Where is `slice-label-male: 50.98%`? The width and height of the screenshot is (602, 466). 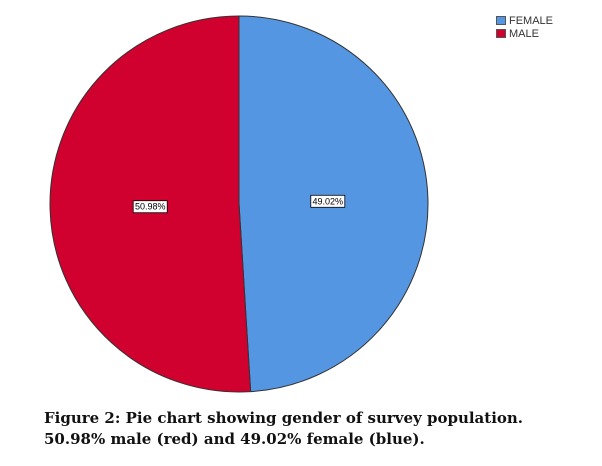
slice-label-male: 50.98% is located at coordinates (150, 207).